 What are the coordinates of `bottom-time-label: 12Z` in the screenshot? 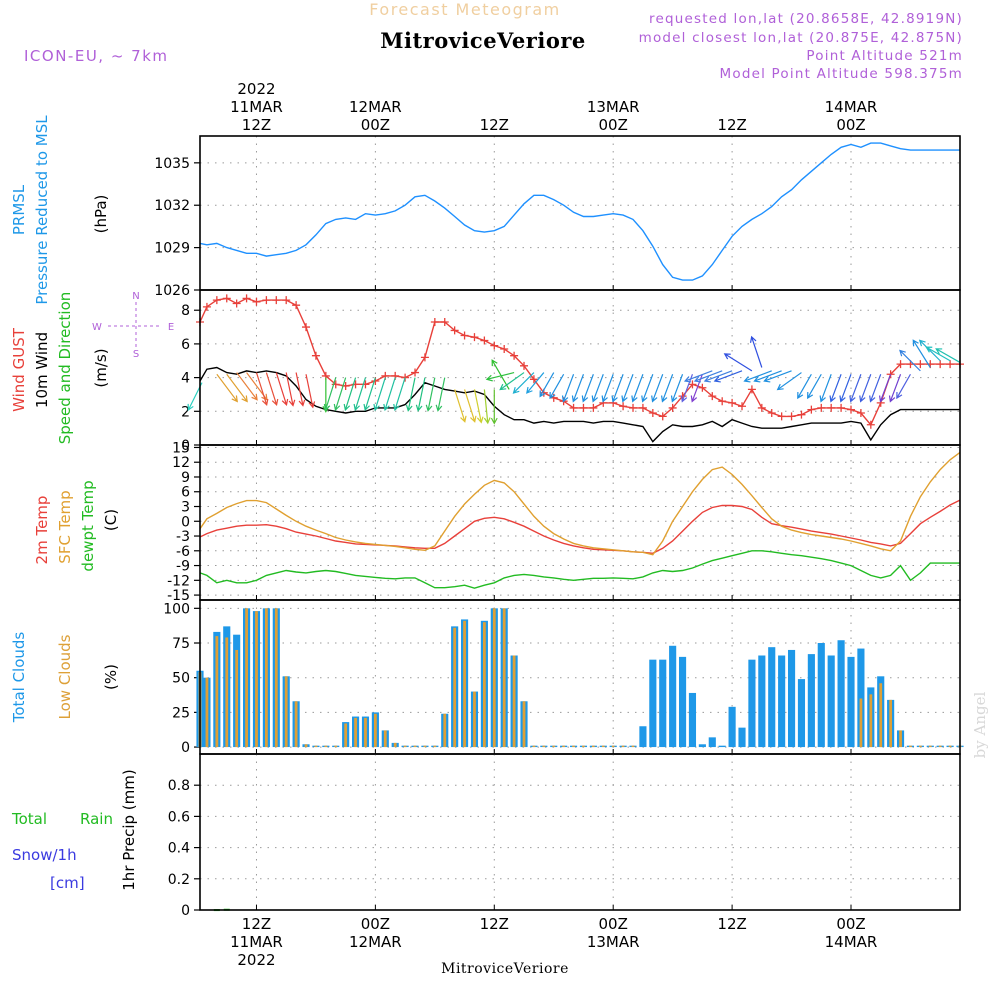 It's located at (731, 924).